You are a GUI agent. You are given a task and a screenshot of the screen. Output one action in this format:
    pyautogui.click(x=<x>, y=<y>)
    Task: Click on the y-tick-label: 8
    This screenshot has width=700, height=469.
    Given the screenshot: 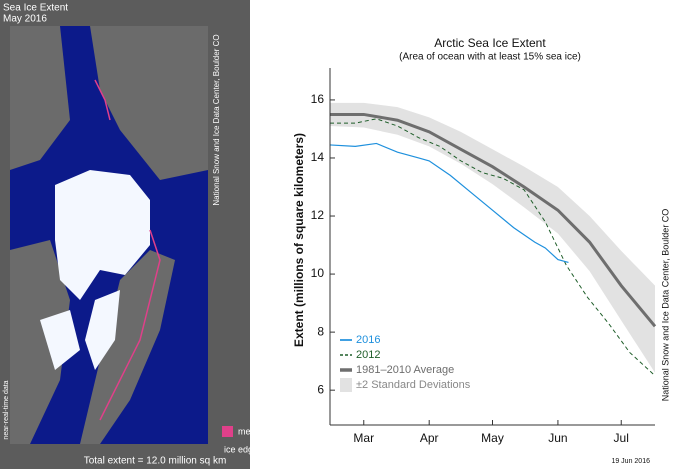 What is the action you would take?
    pyautogui.click(x=320, y=331)
    